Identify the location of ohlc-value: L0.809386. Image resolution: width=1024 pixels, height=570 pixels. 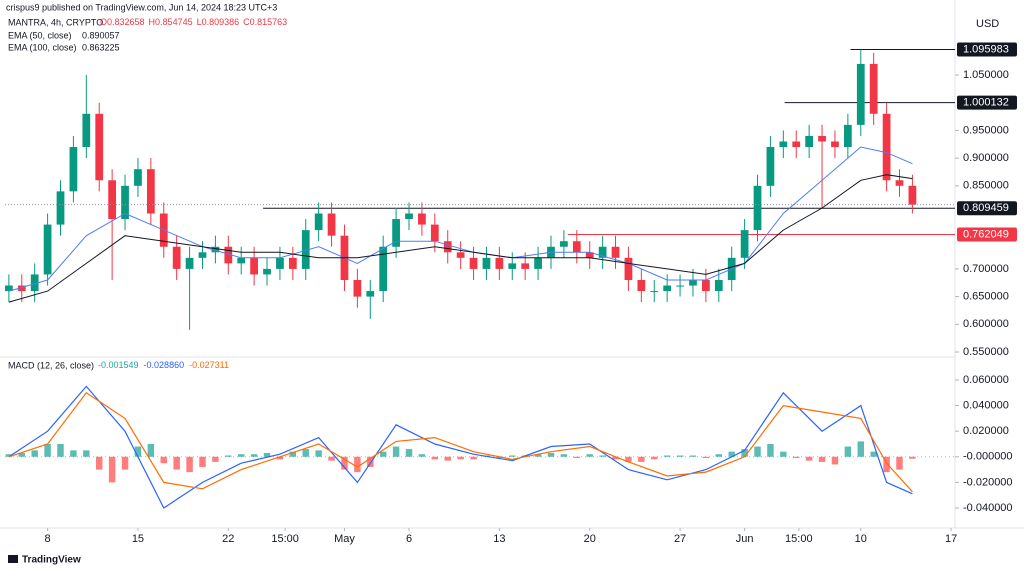
(218, 22).